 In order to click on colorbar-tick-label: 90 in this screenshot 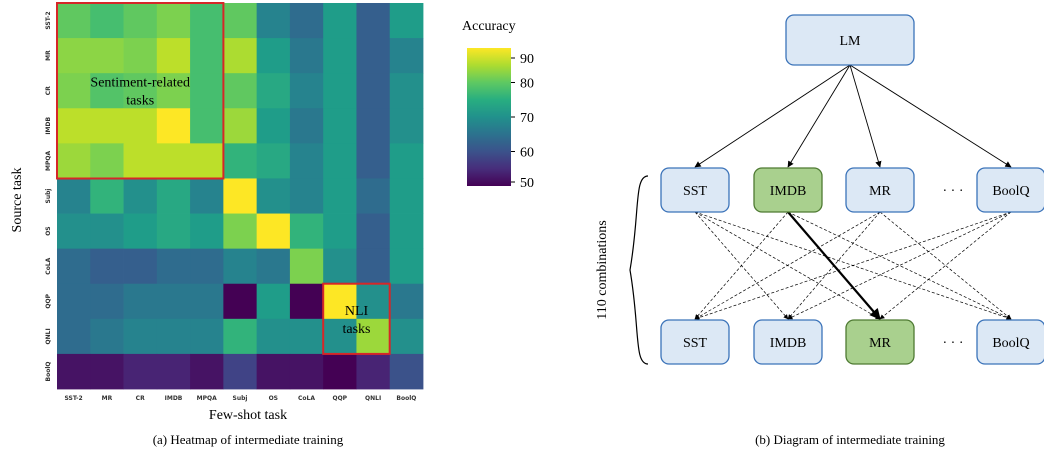, I will do `click(527, 59)`.